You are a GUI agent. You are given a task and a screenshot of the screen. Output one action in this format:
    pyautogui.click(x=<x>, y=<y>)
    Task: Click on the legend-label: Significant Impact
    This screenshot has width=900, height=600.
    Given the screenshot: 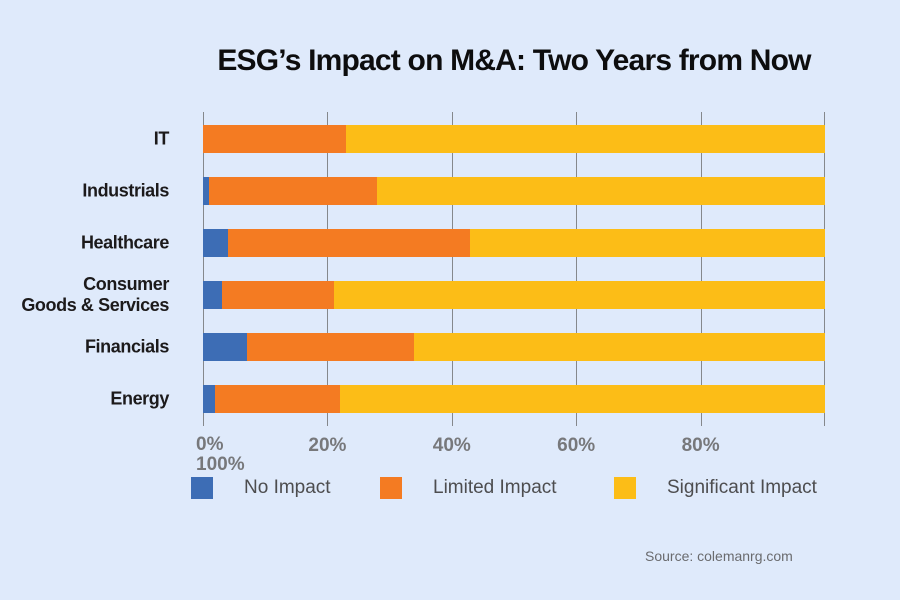 What is the action you would take?
    pyautogui.click(x=742, y=487)
    